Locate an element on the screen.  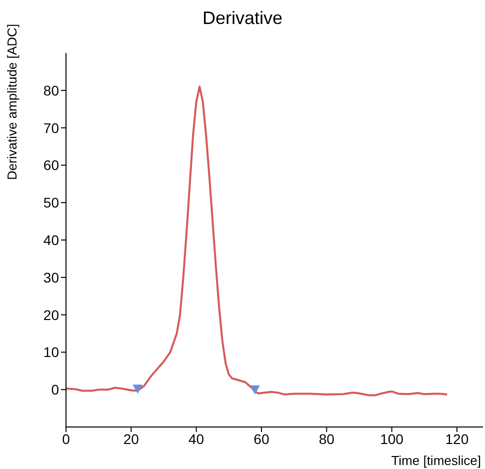
y-tick-label: 10 is located at coordinates (51, 352).